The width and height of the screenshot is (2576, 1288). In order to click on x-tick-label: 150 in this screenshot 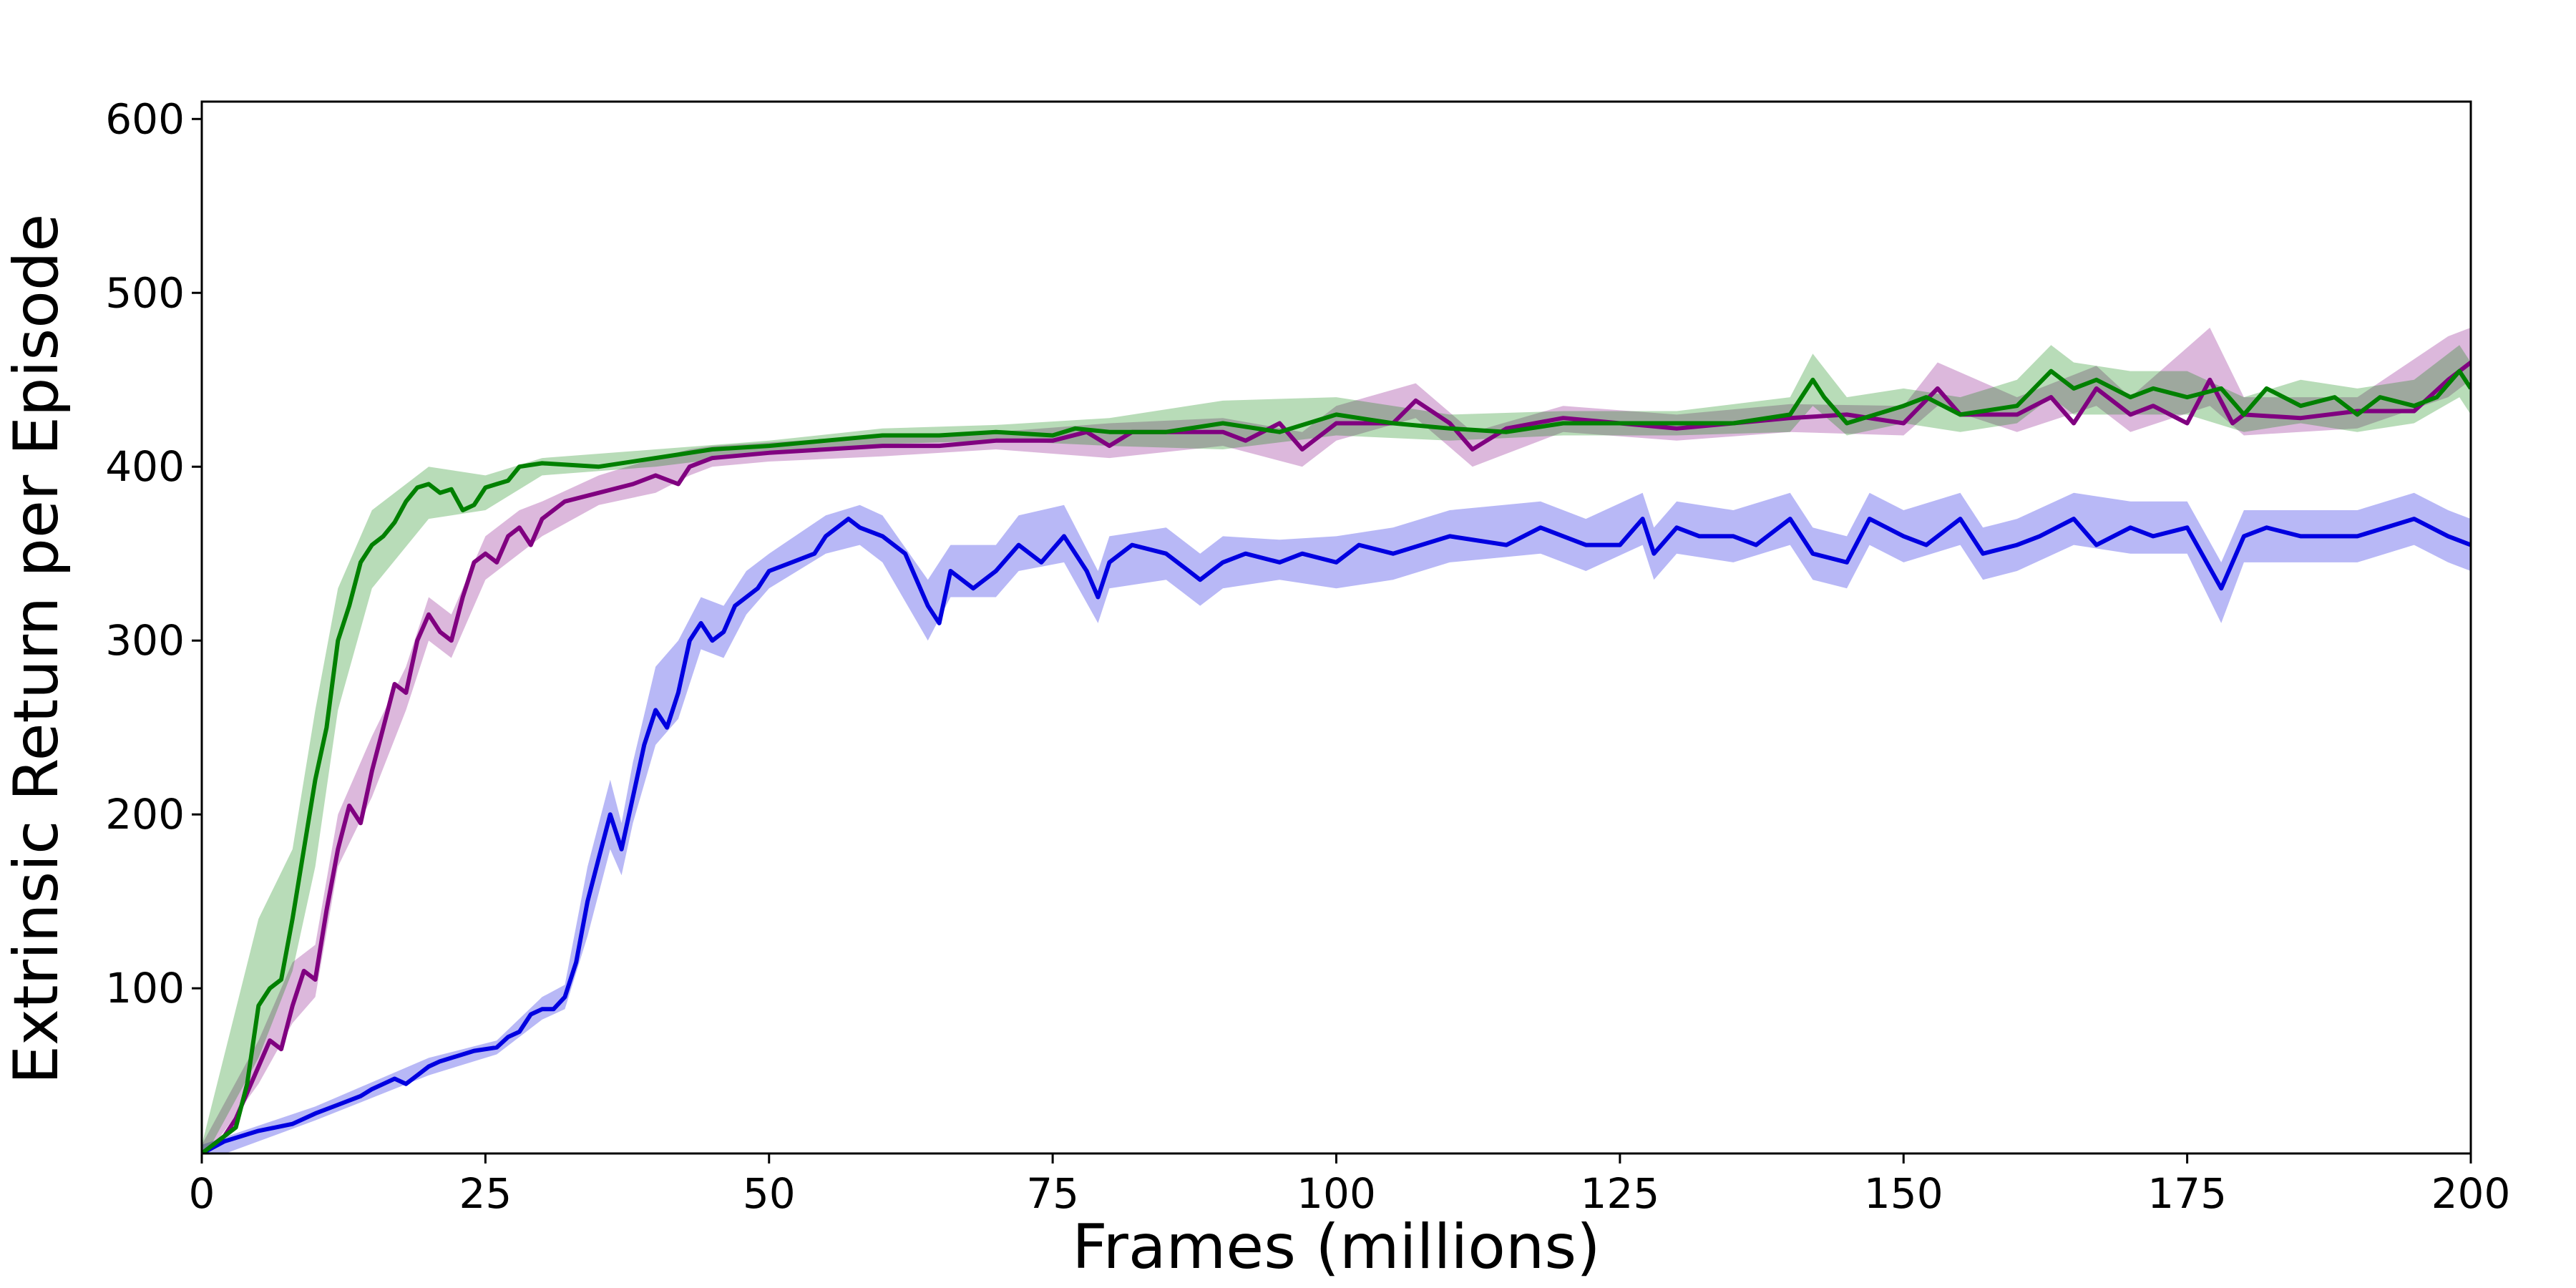, I will do `click(1903, 1193)`.